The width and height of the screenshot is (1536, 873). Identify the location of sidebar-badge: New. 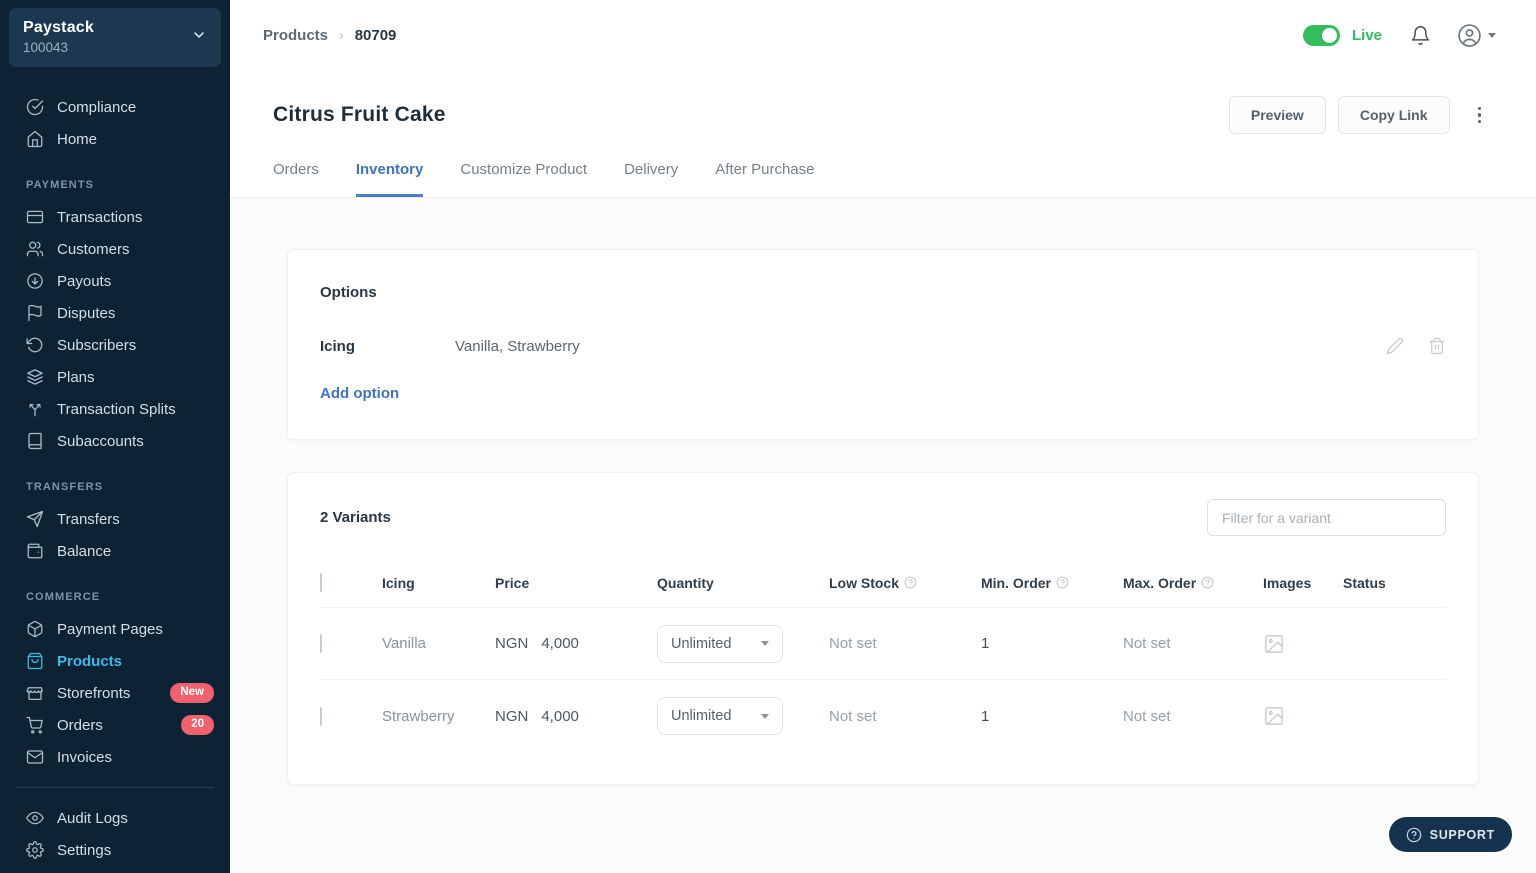
(192, 693).